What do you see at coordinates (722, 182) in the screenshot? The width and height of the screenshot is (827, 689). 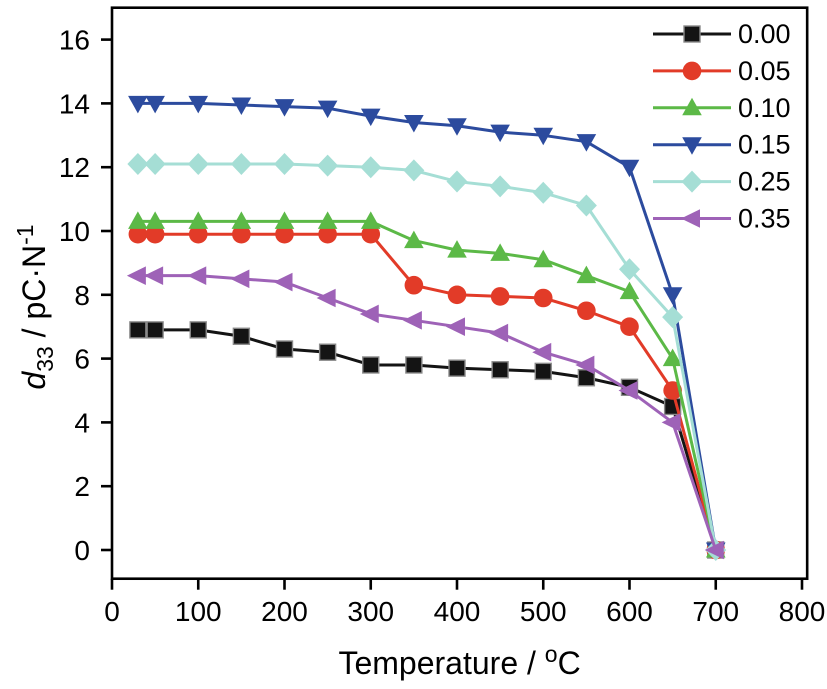 I see `legend-item-0.25: 0.25` at bounding box center [722, 182].